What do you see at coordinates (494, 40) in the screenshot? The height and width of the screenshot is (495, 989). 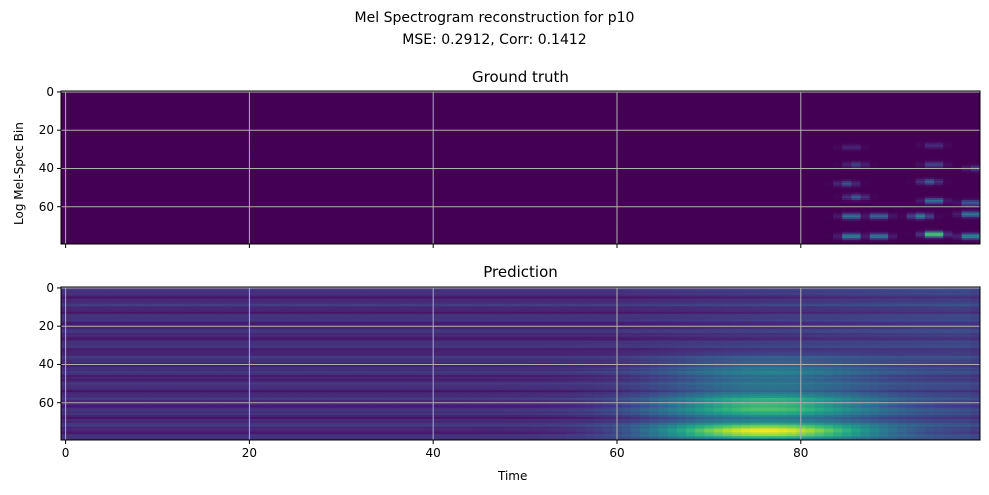 I see `suptitle-line2: MSE: 0.2912, Corr: 0.1412` at bounding box center [494, 40].